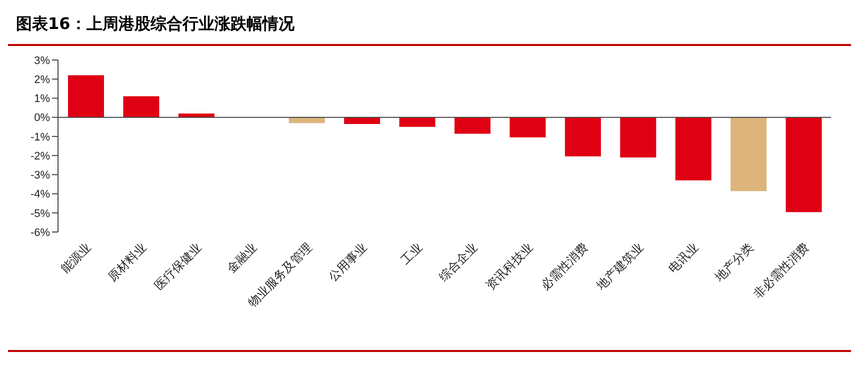  Describe the element at coordinates (412, 254) in the screenshot. I see `x-tick-label: 工业` at that location.